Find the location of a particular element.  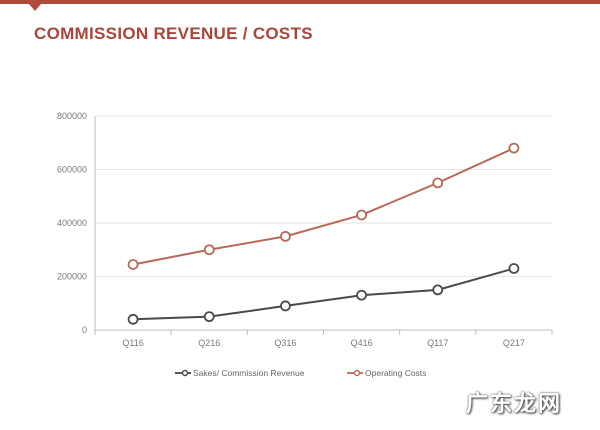

y-tick-label: 800000 is located at coordinates (72, 116).